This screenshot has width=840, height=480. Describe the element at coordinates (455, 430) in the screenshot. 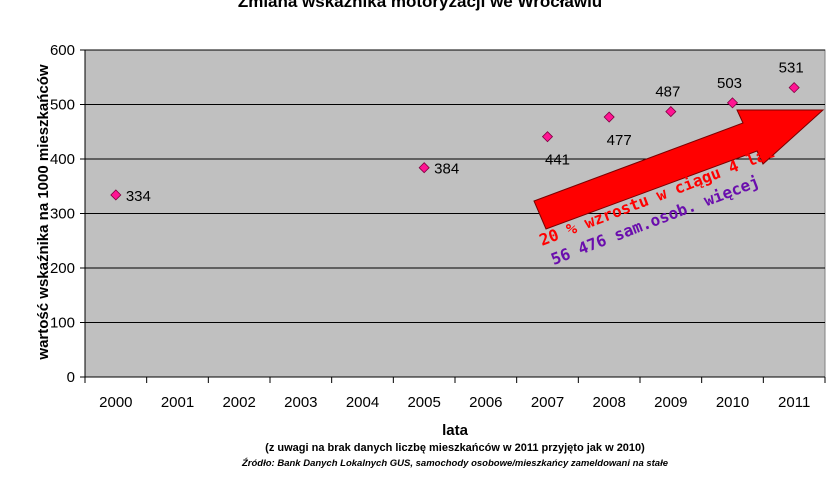

I see `x-axis-title: lata` at that location.